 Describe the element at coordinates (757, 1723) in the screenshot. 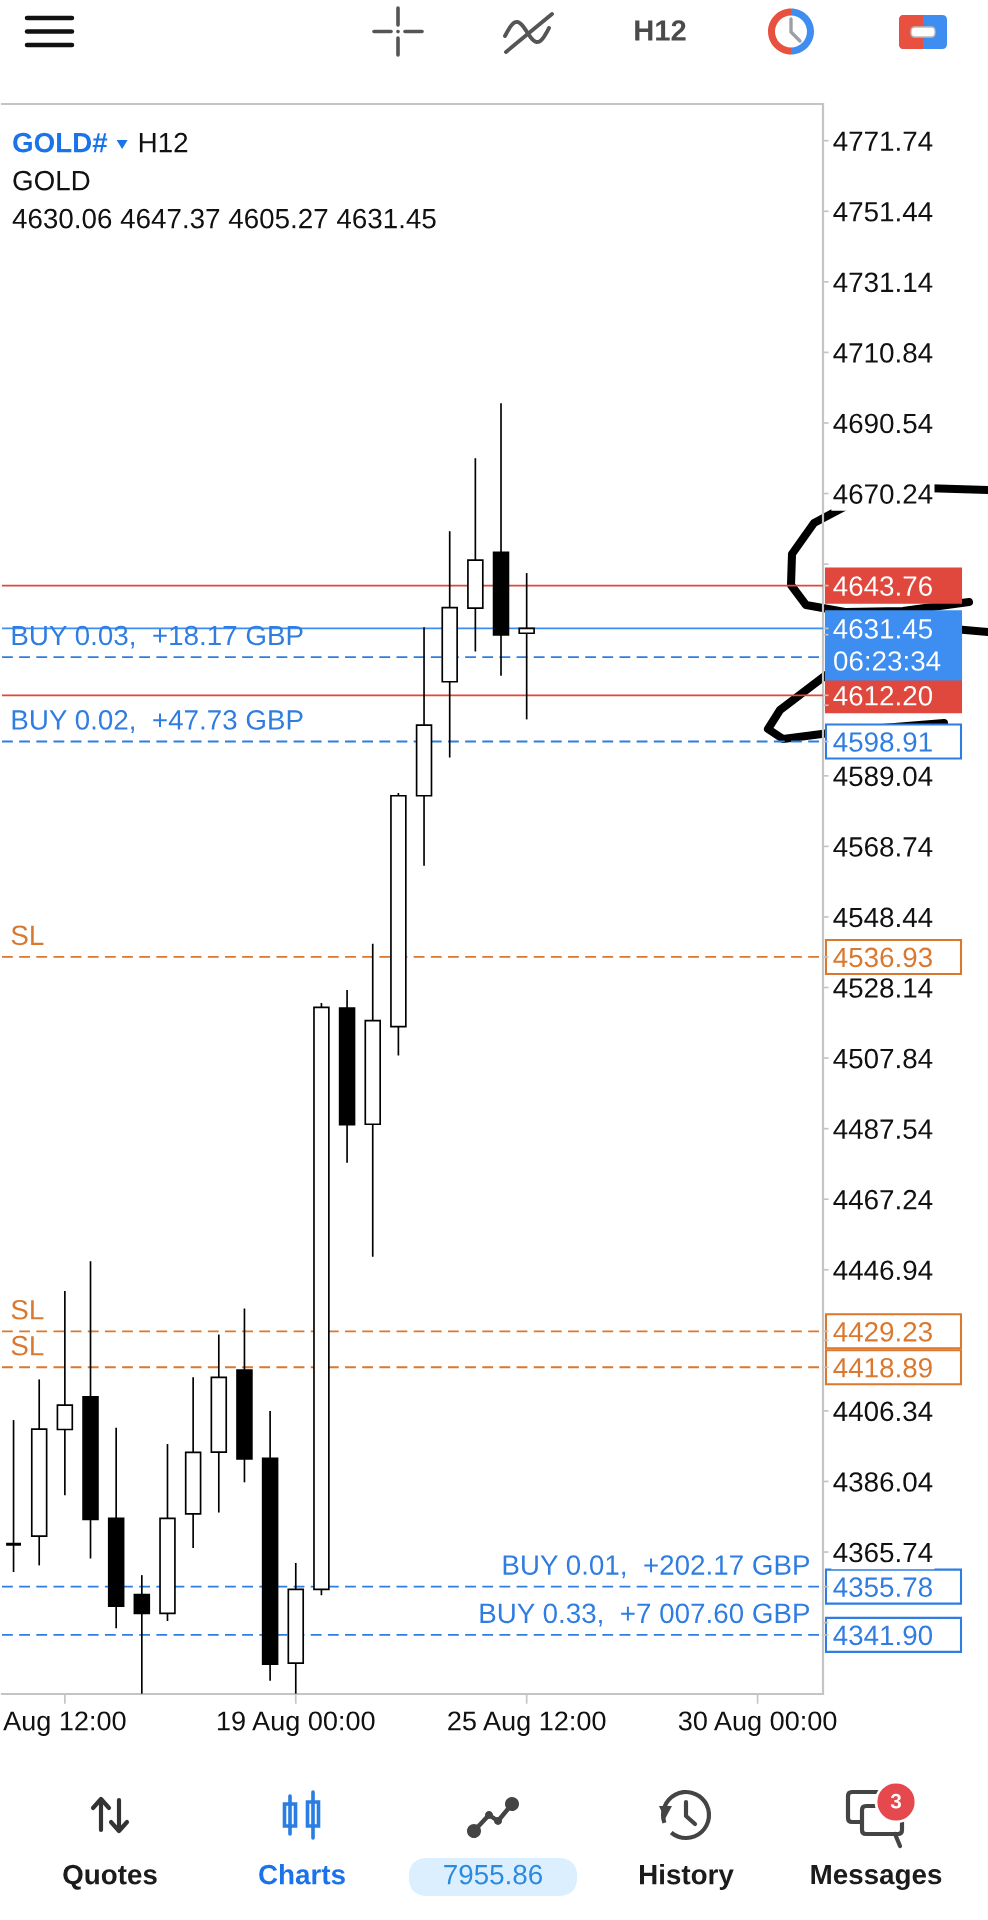

I see `x-tick-label: 30 Aug 00:00` at that location.